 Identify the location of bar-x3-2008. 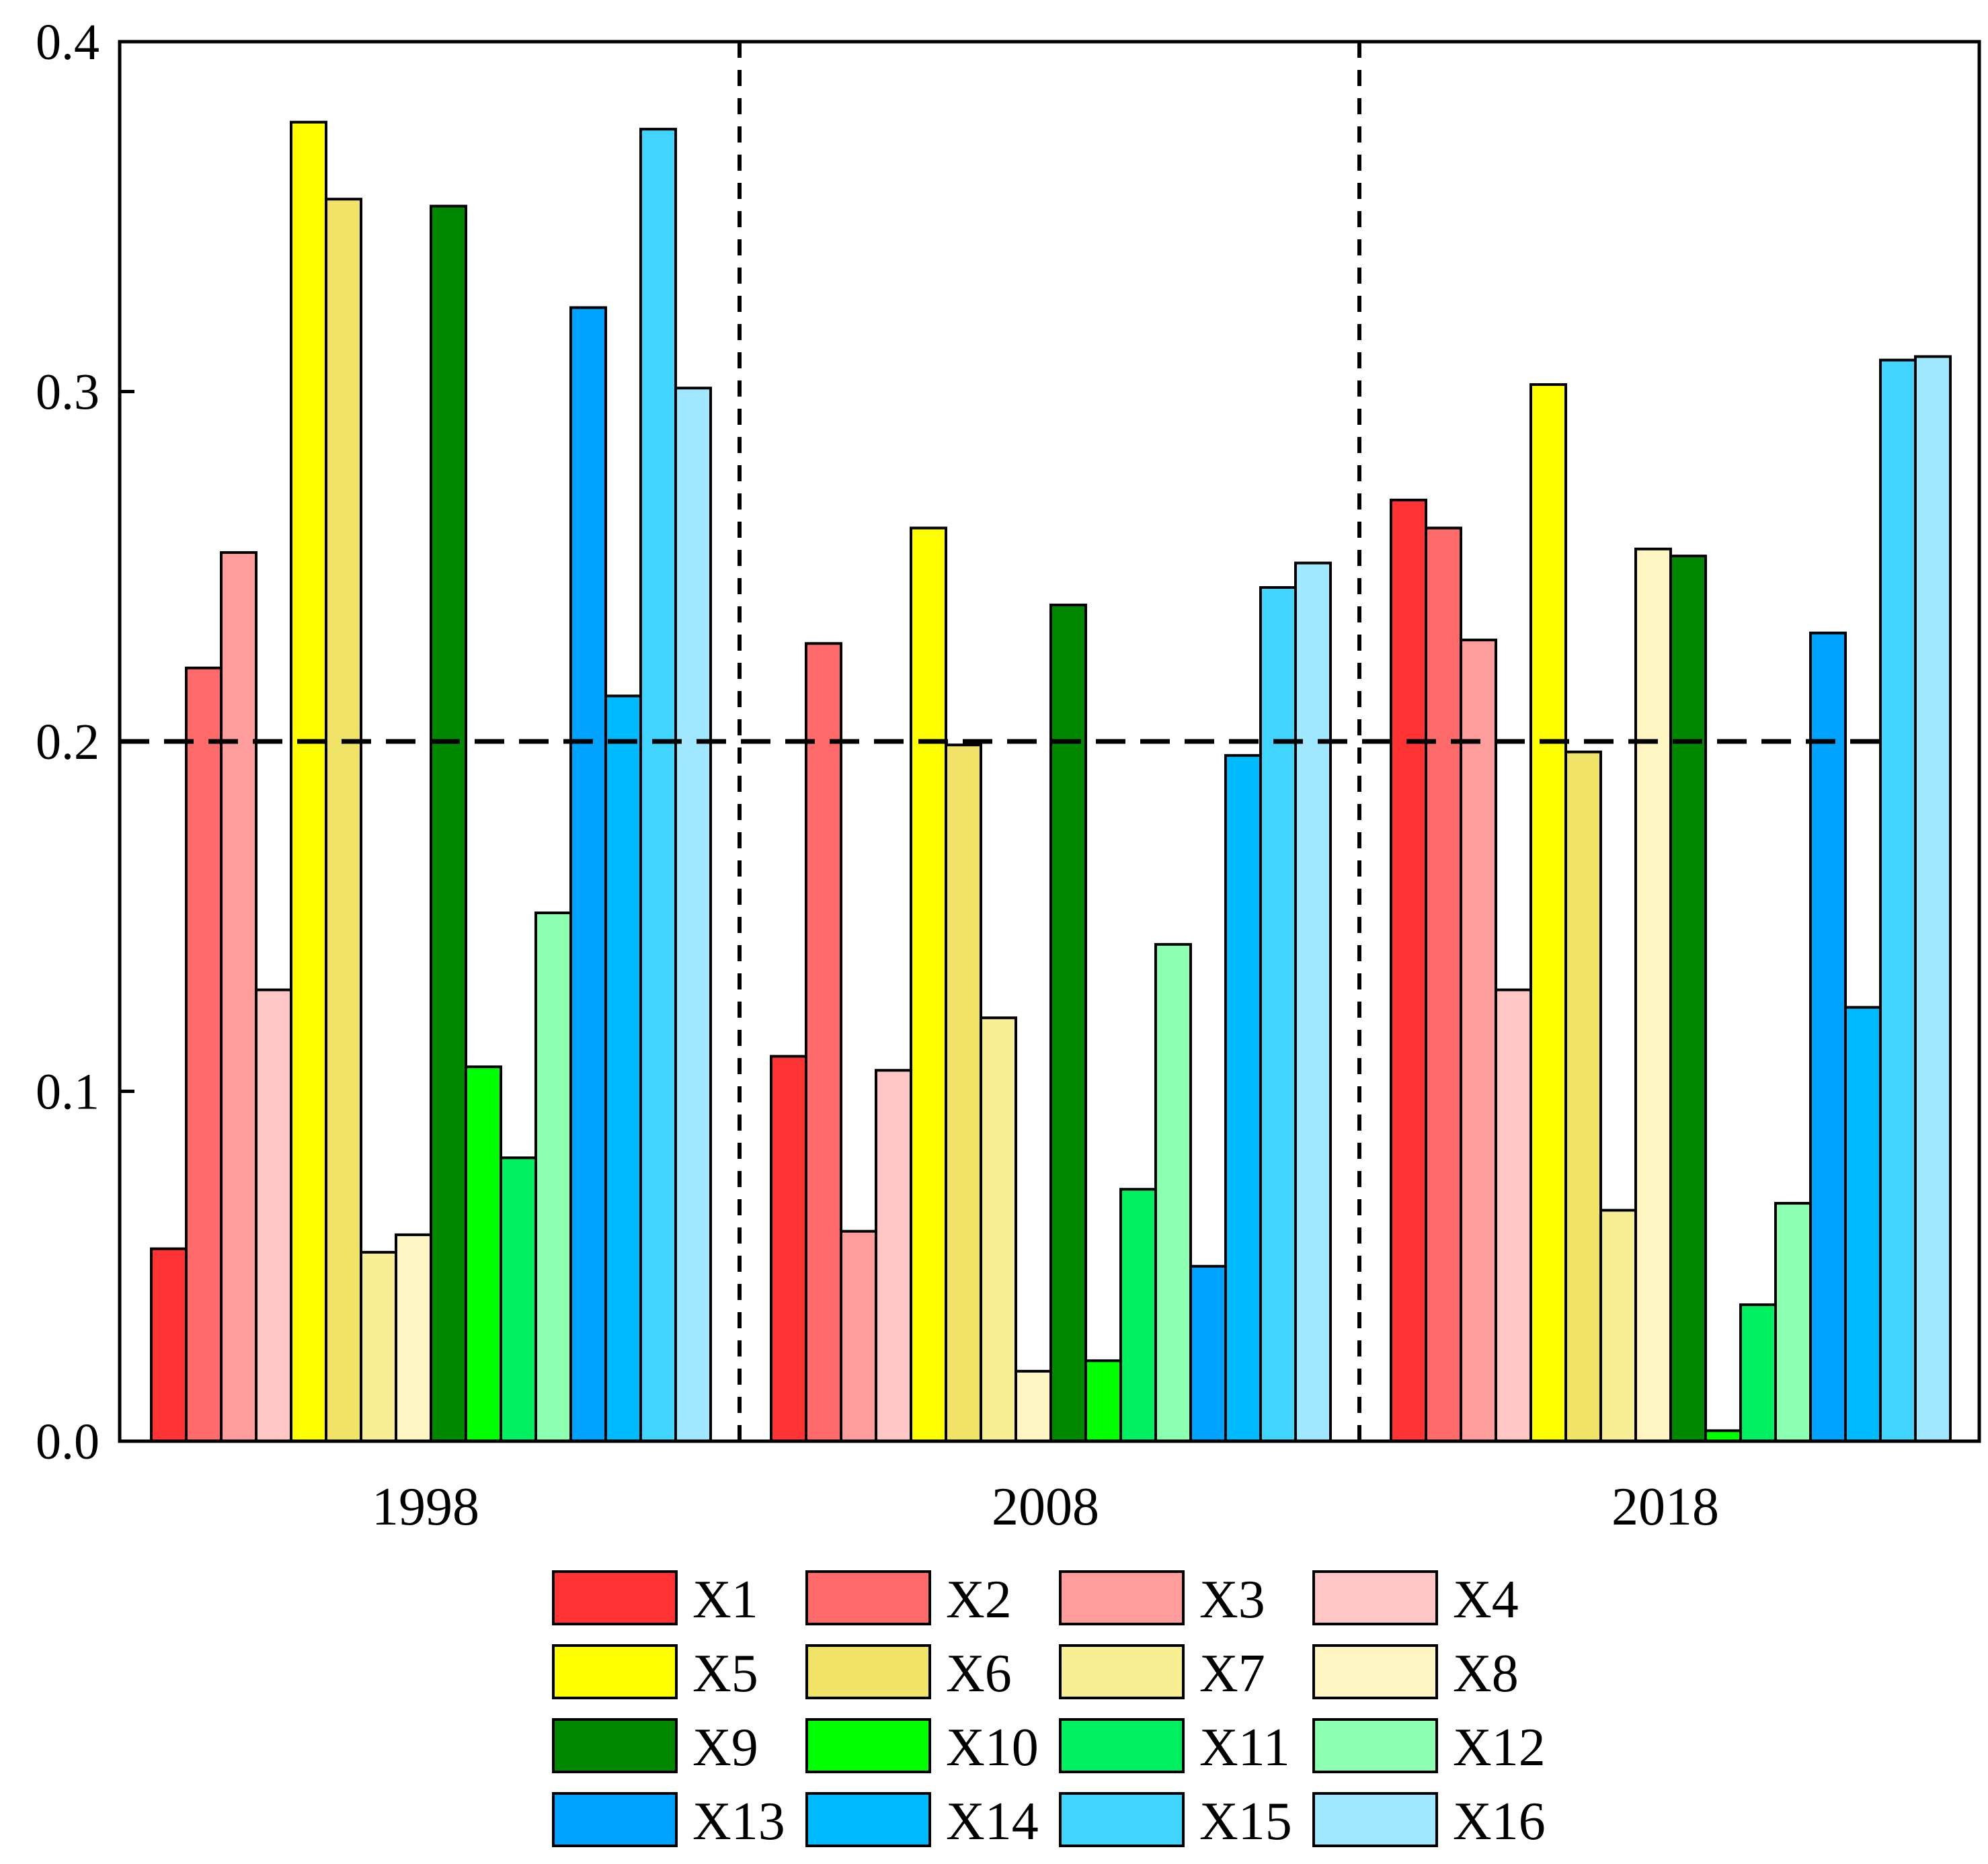
(858, 1336).